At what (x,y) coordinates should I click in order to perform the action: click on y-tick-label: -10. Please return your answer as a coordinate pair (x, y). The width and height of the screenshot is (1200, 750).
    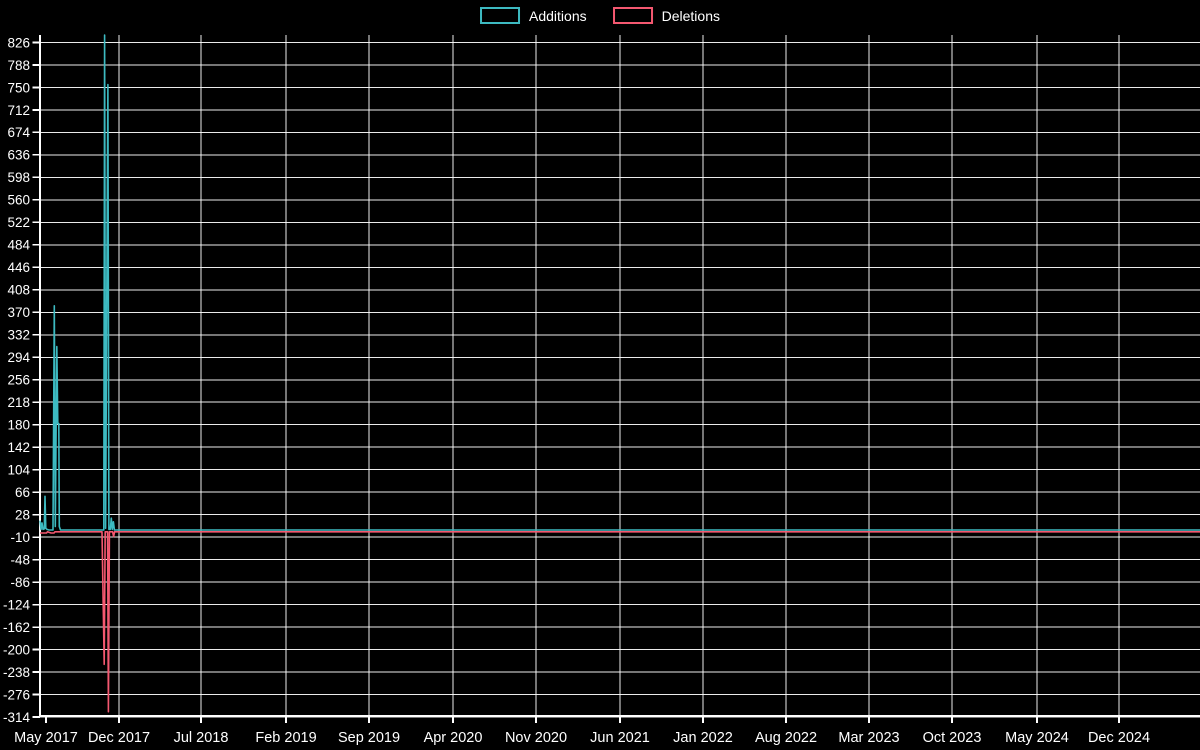
    Looking at the image, I should click on (20, 537).